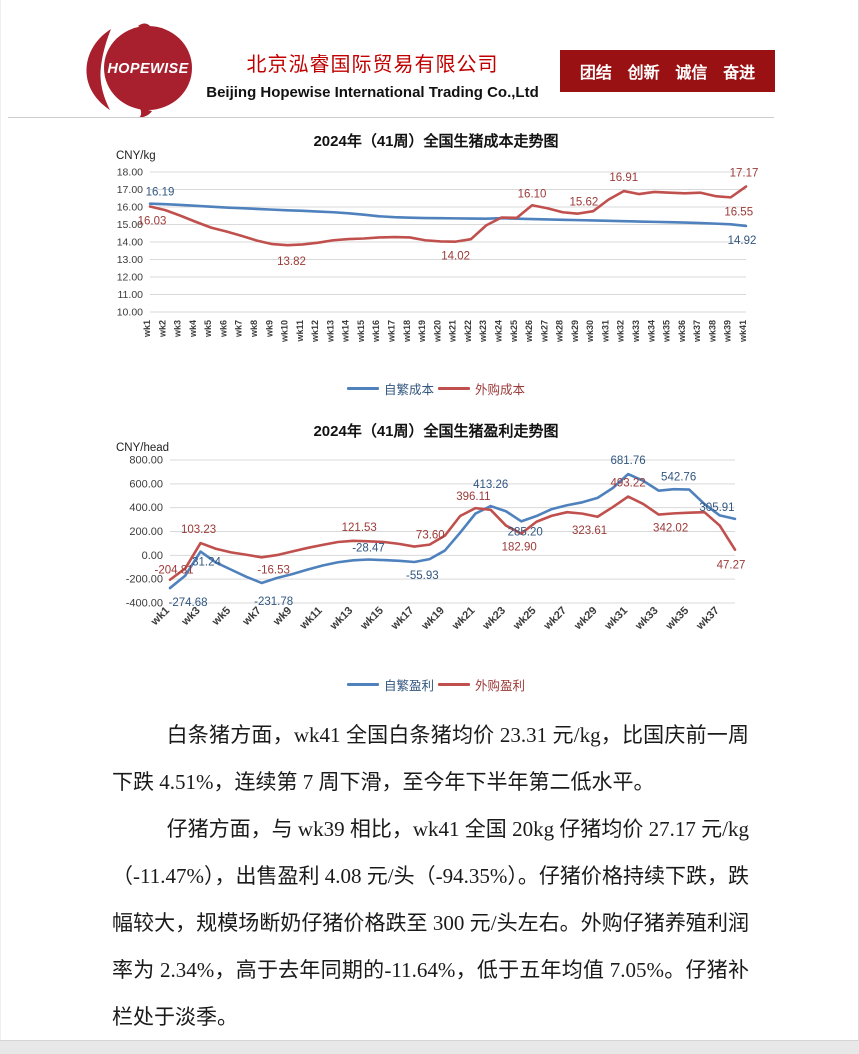 The image size is (859, 1054). I want to click on cost-chart-legend: 自繁成本 外购成本, so click(436, 388).